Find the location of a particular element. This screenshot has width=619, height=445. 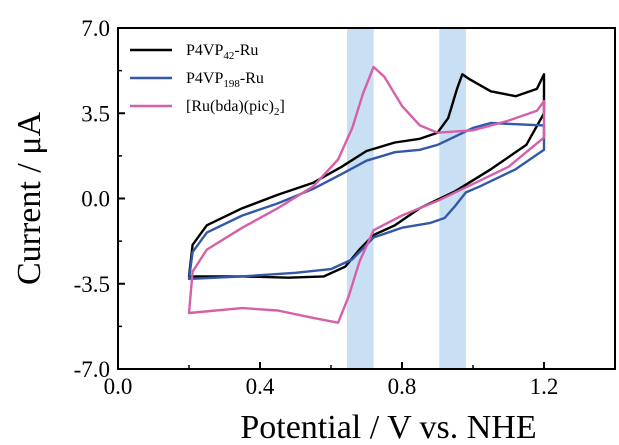

x-tick-label: 0.8 is located at coordinates (402, 386).